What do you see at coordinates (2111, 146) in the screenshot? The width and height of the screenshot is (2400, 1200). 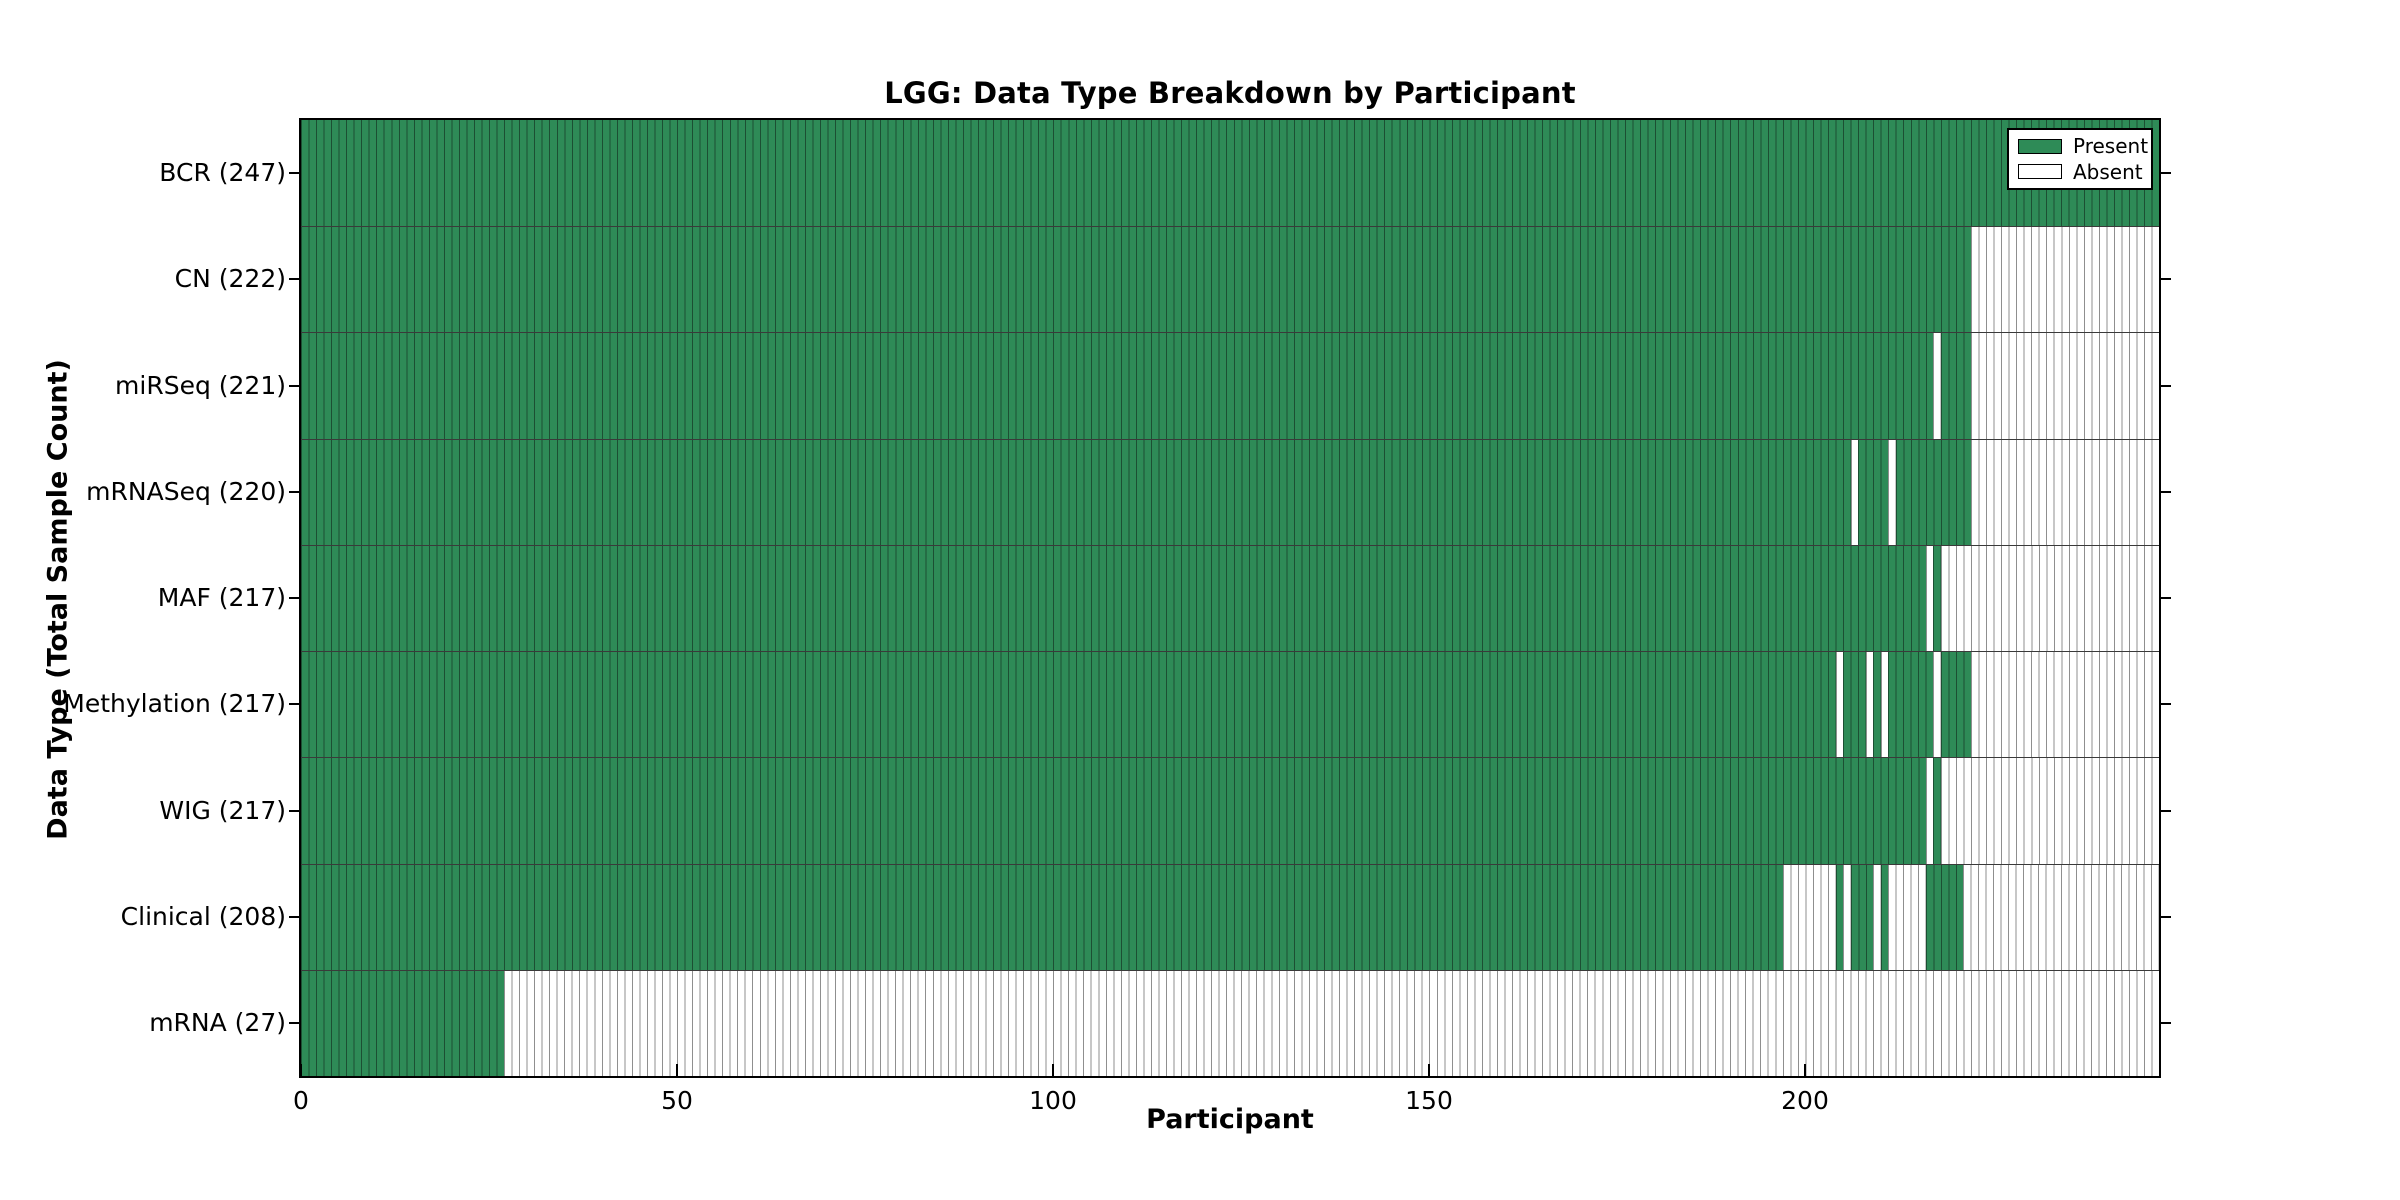 I see `legend-present-label: Present` at bounding box center [2111, 146].